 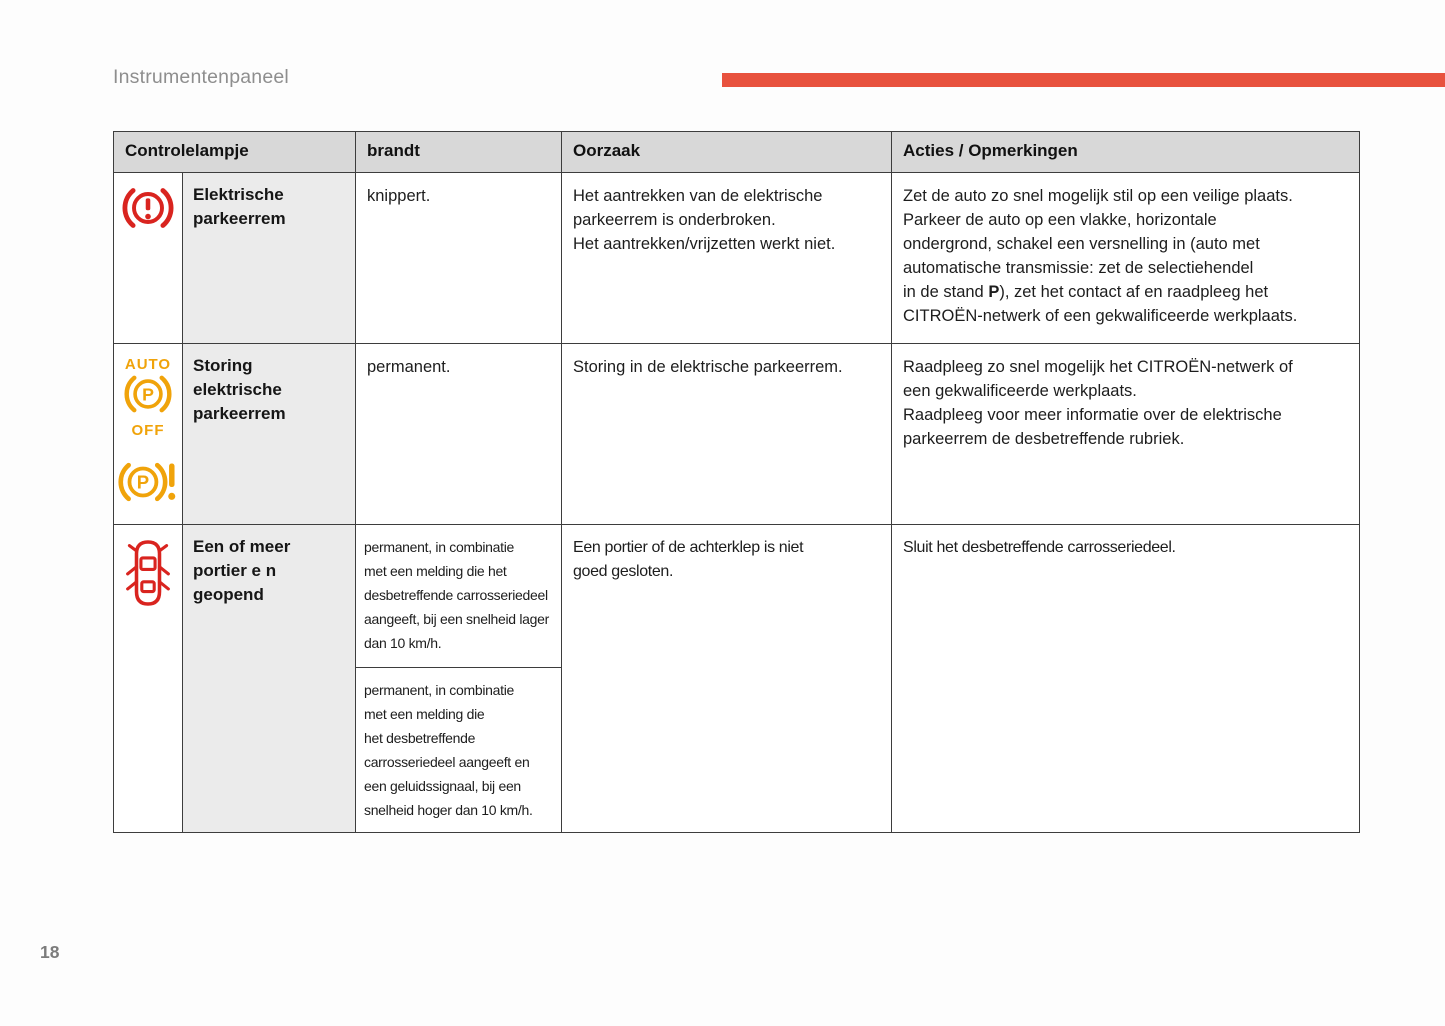 I want to click on warning-label: Een of meer portier e n geopend, so click(x=242, y=570).